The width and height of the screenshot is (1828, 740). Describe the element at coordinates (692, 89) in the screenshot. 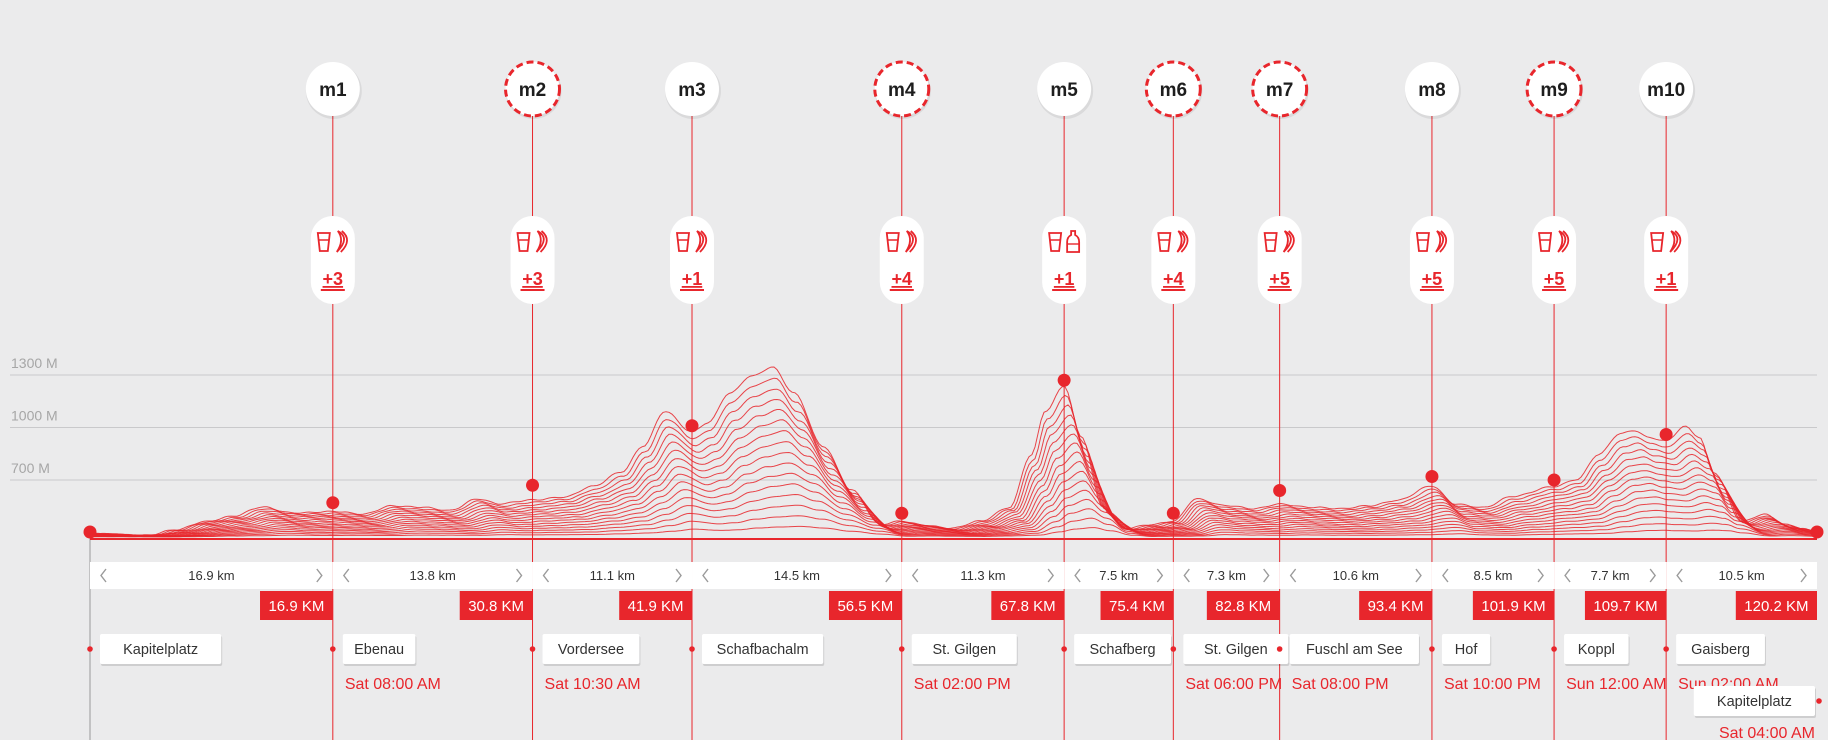

I see `station-marker-m3` at that location.